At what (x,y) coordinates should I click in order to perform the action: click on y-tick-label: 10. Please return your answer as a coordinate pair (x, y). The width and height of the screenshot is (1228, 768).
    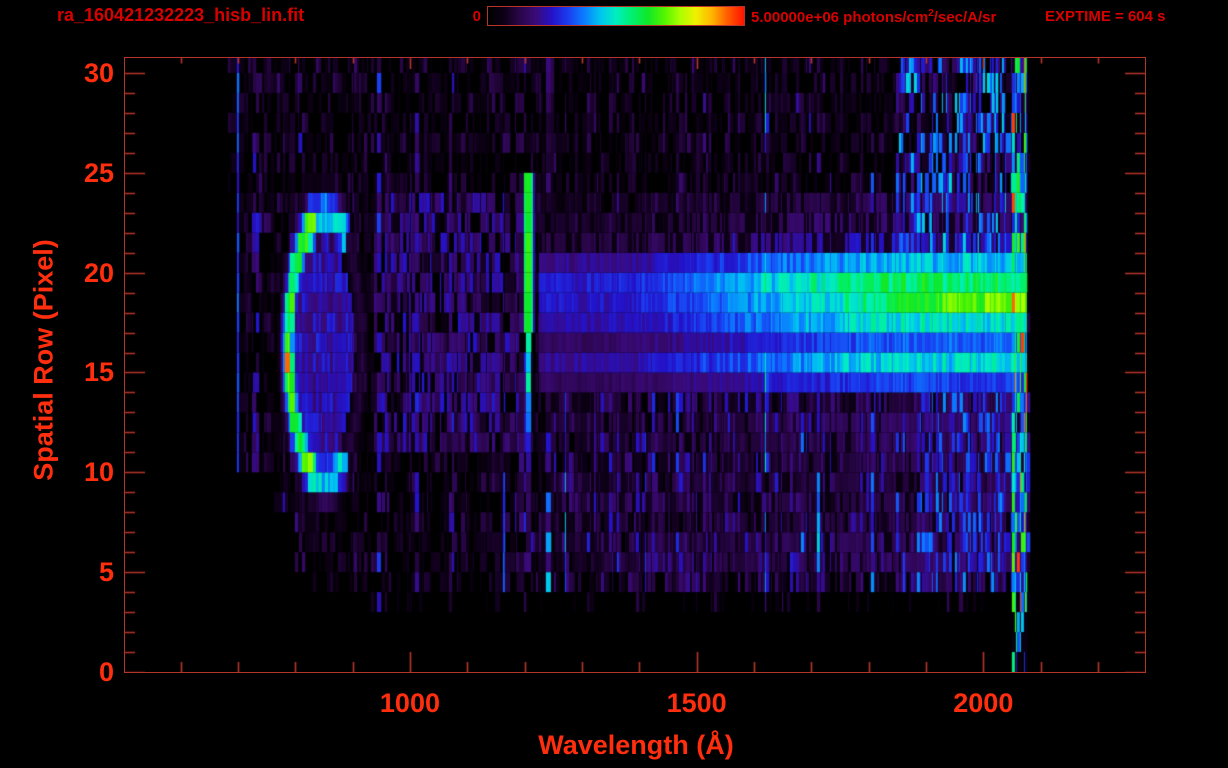
    Looking at the image, I should click on (98, 472).